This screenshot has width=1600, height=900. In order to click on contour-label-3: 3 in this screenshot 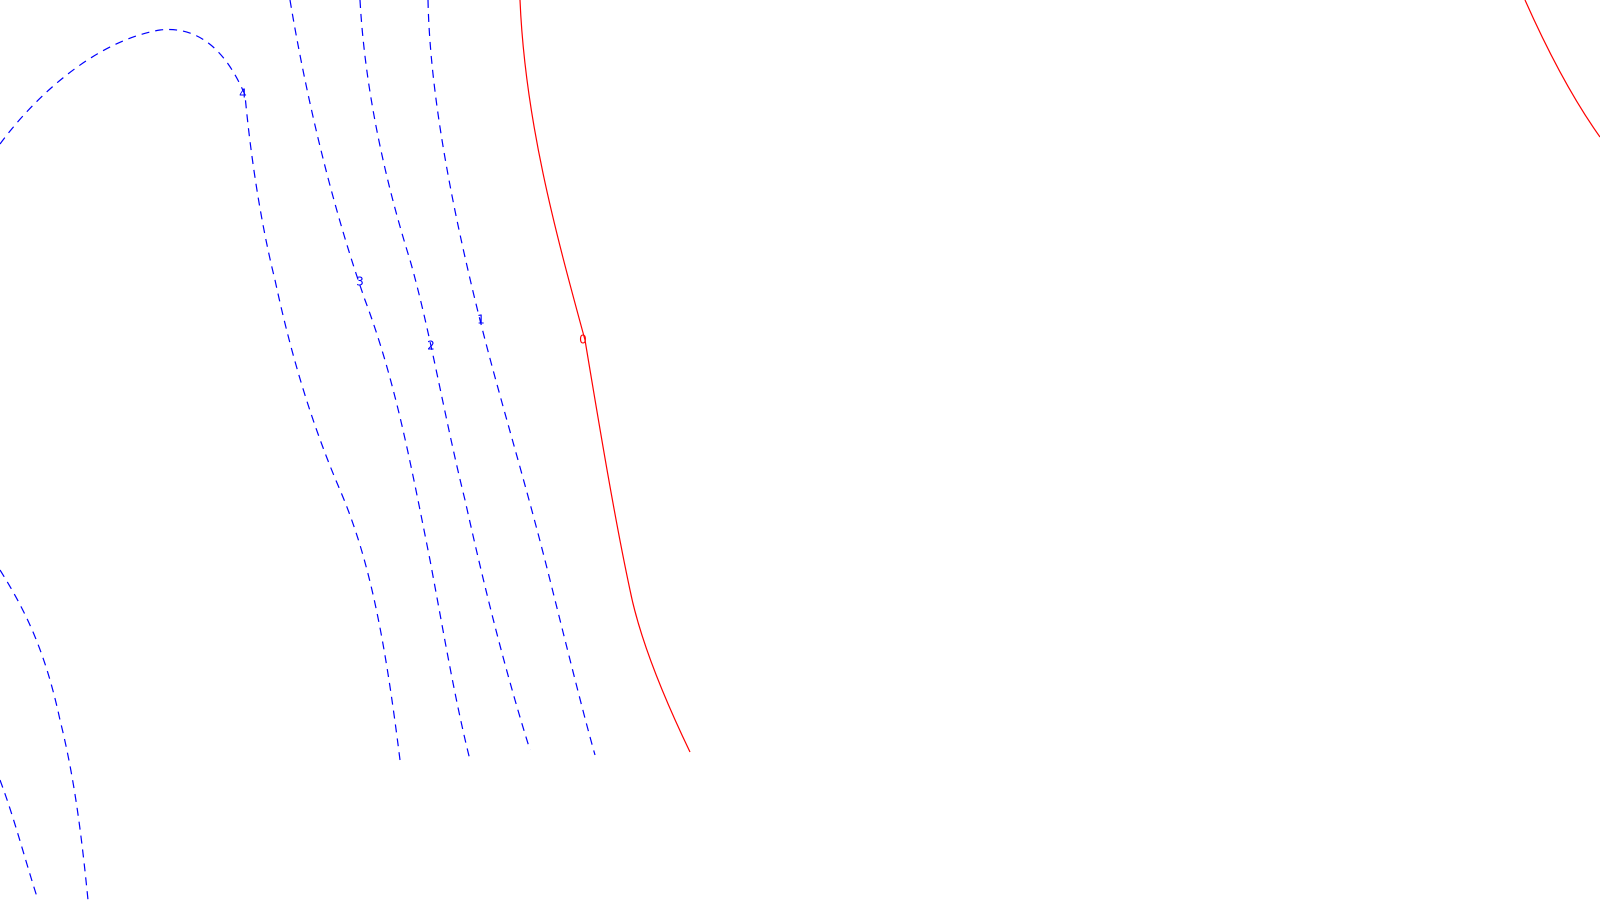, I will do `click(360, 282)`.